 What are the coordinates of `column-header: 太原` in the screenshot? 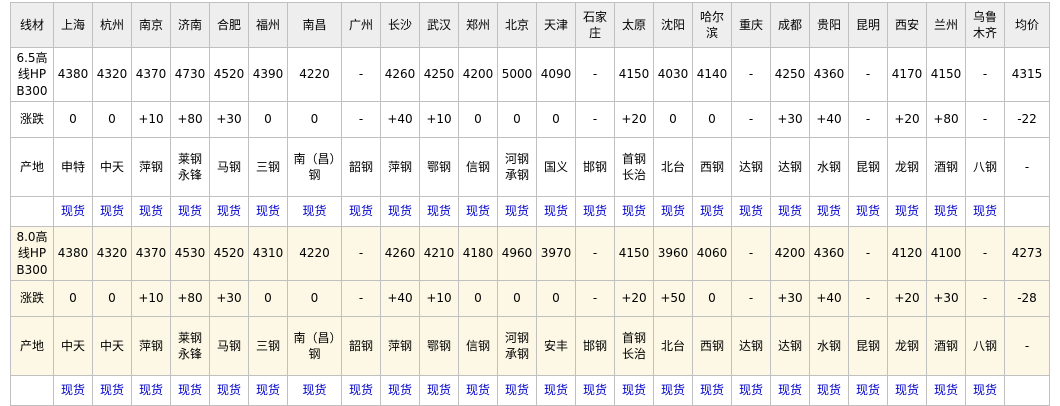 It's located at (634, 25).